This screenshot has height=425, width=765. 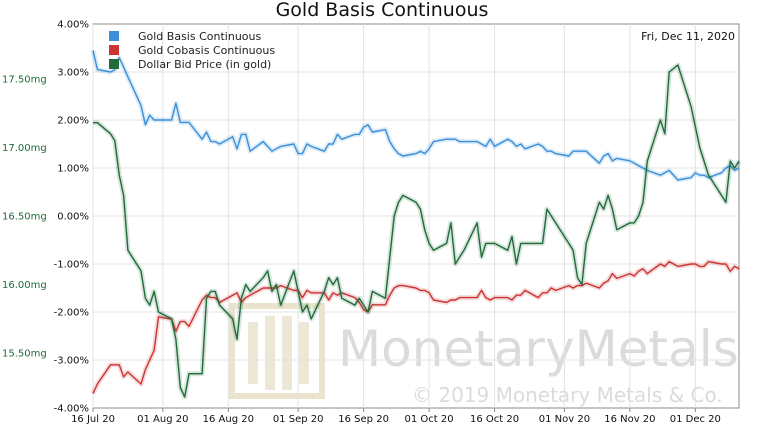 What do you see at coordinates (382, 10) in the screenshot?
I see `chart-title: Gold Basis Continuous` at bounding box center [382, 10].